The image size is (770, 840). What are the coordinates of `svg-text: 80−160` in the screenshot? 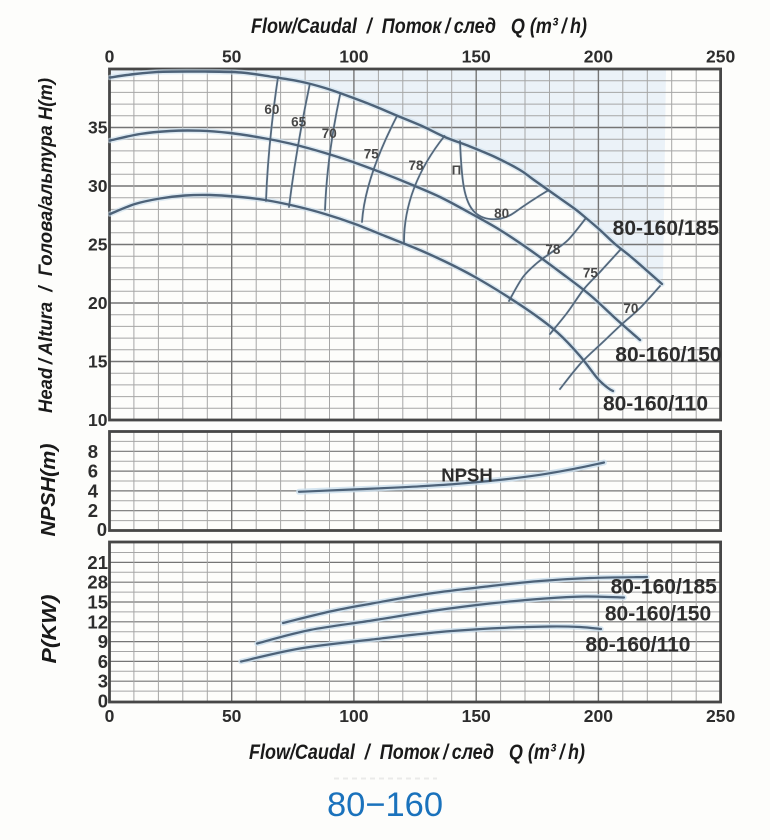 It's located at (385, 805).